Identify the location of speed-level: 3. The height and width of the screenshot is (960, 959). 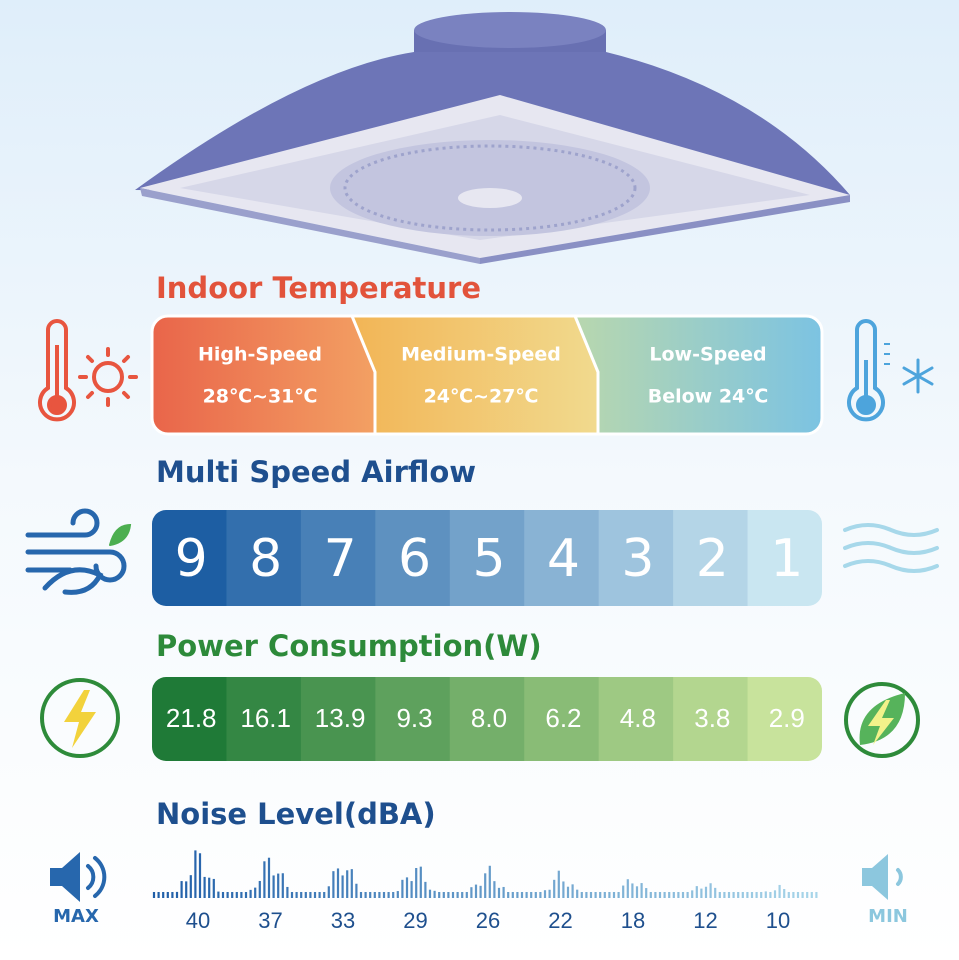
(637, 559).